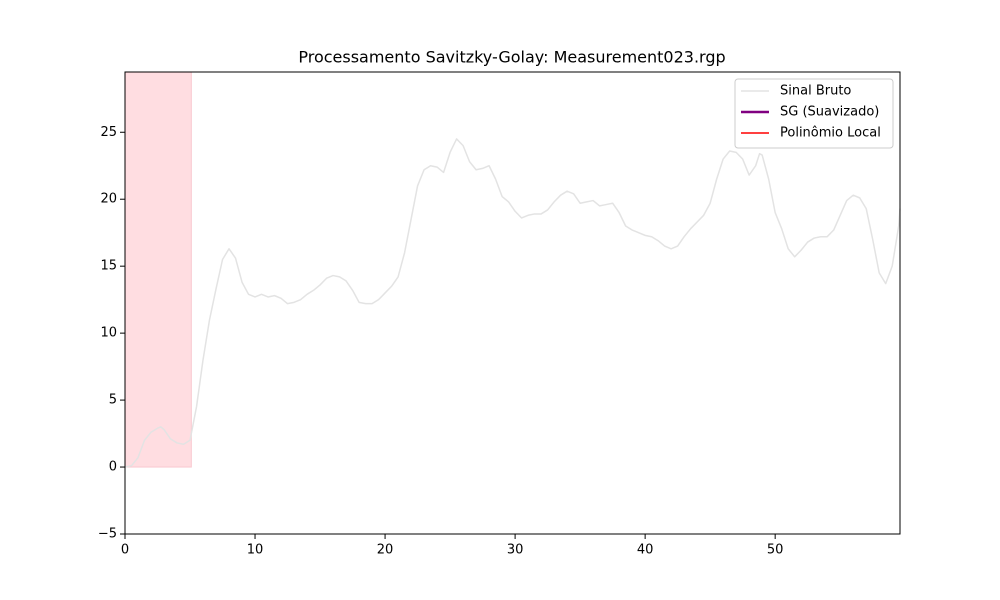 The height and width of the screenshot is (600, 1000). Describe the element at coordinates (108, 199) in the screenshot. I see `y-tick-label: 20` at that location.